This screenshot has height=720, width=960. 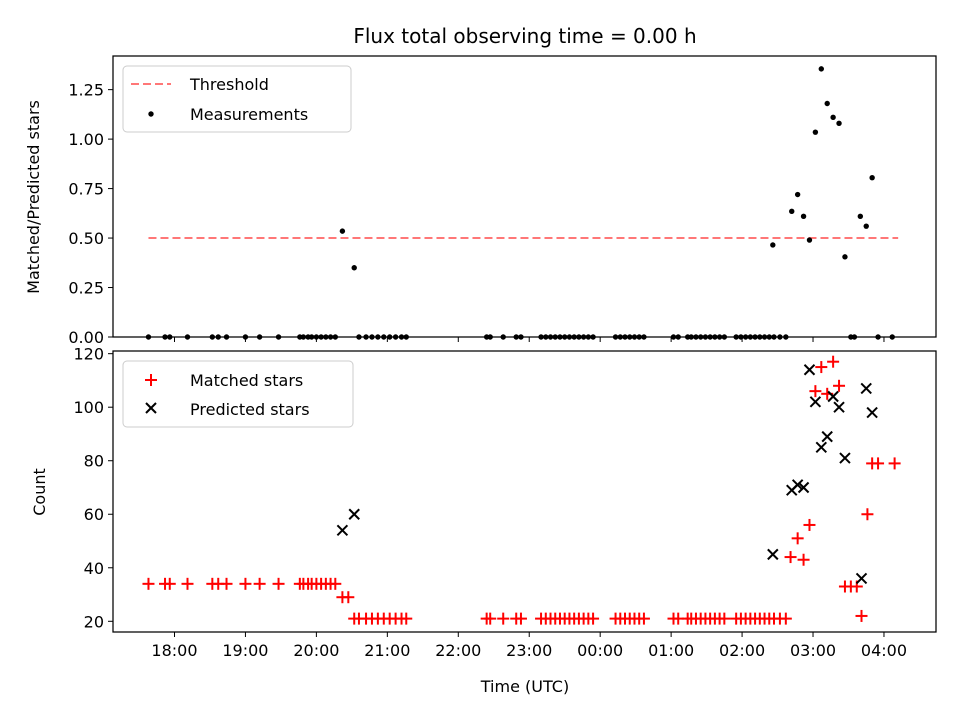 What do you see at coordinates (813, 650) in the screenshot?
I see `x-tick-label: 03:00` at bounding box center [813, 650].